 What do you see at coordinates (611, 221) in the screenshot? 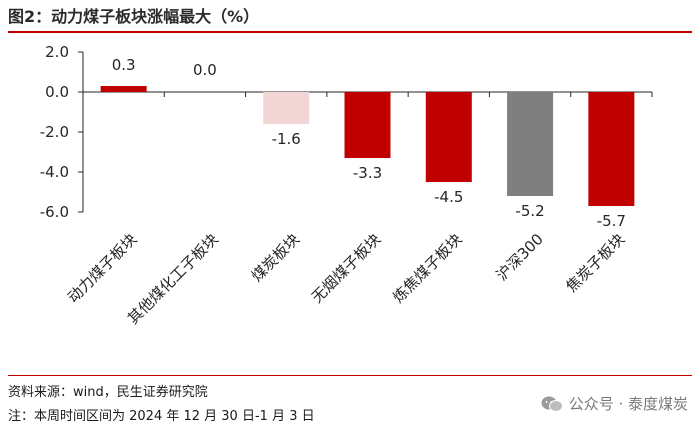
I see `data-label: -5.7` at bounding box center [611, 221].